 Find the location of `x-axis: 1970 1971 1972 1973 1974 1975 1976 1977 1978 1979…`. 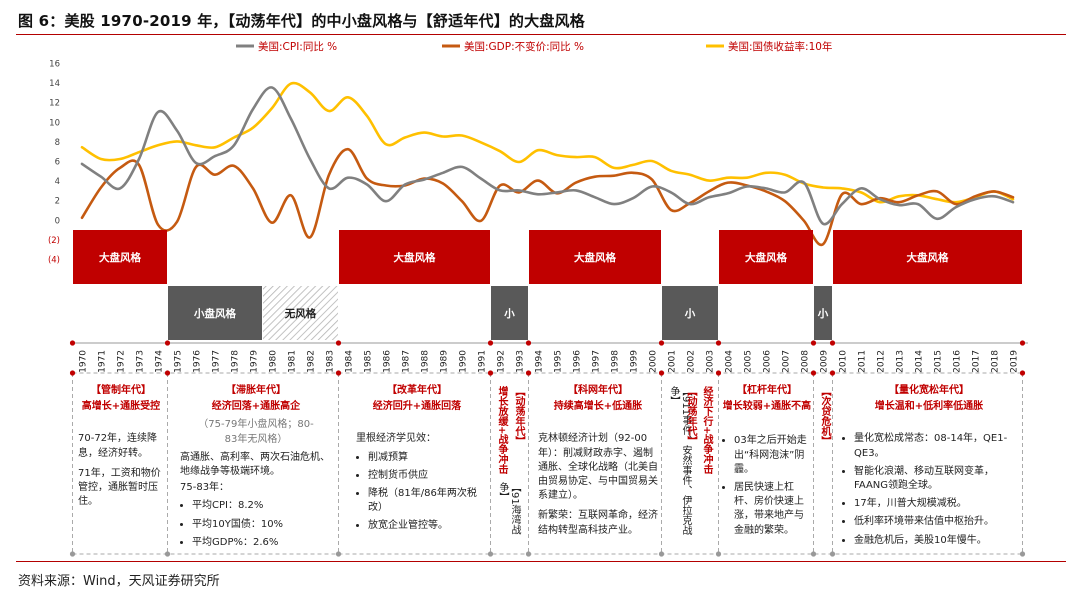

x-axis: 1970 1971 1972 1973 1974 1975 1976 1977 1978 1979… is located at coordinates (548, 356).